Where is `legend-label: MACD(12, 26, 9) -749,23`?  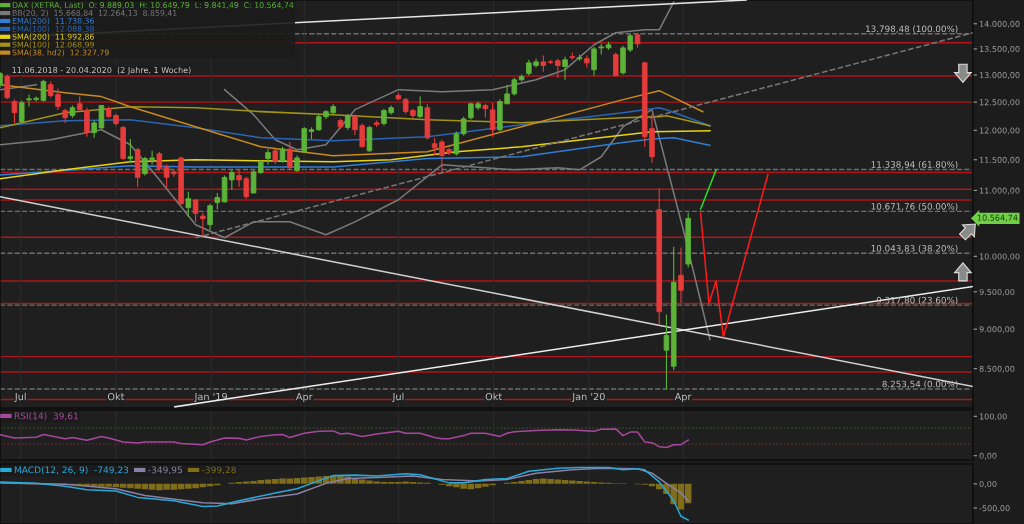
legend-label: MACD(12, 26, 9) -749,23 is located at coordinates (71, 470).